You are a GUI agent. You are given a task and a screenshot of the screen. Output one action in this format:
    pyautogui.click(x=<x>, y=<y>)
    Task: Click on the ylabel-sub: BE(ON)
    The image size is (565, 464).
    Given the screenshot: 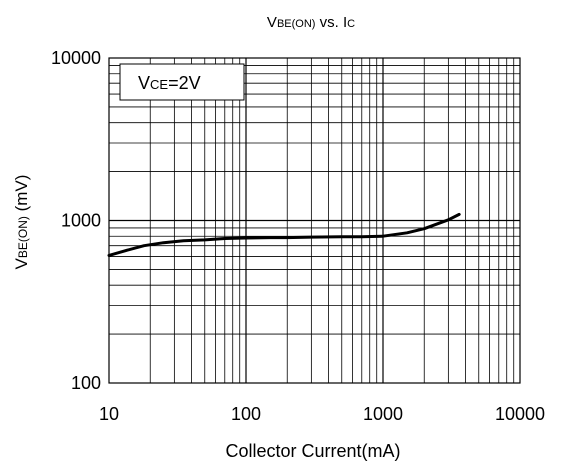 What is the action you would take?
    pyautogui.click(x=23, y=237)
    